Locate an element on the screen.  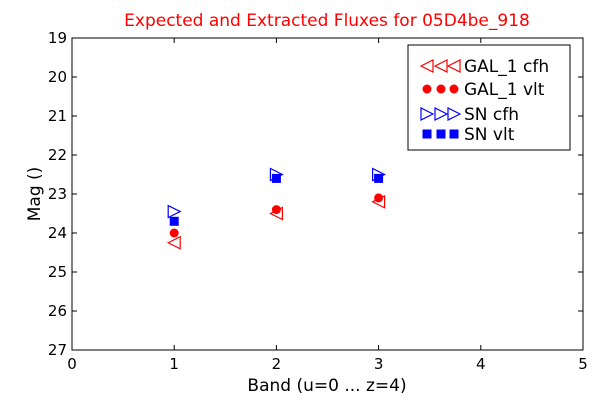
y-tick-label: 19 is located at coordinates (57, 38).